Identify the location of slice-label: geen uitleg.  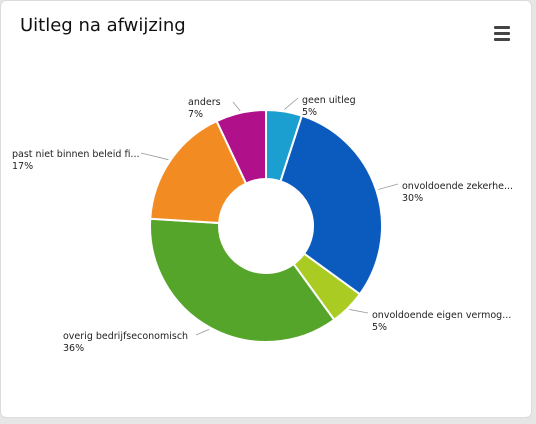
(329, 100).